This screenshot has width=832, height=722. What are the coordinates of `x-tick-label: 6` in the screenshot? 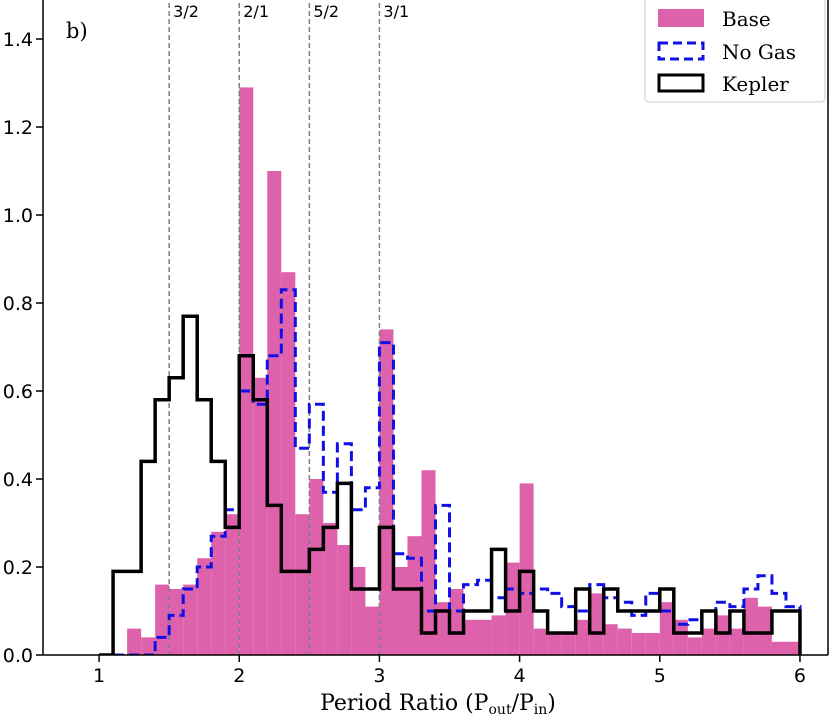 It's located at (800, 676).